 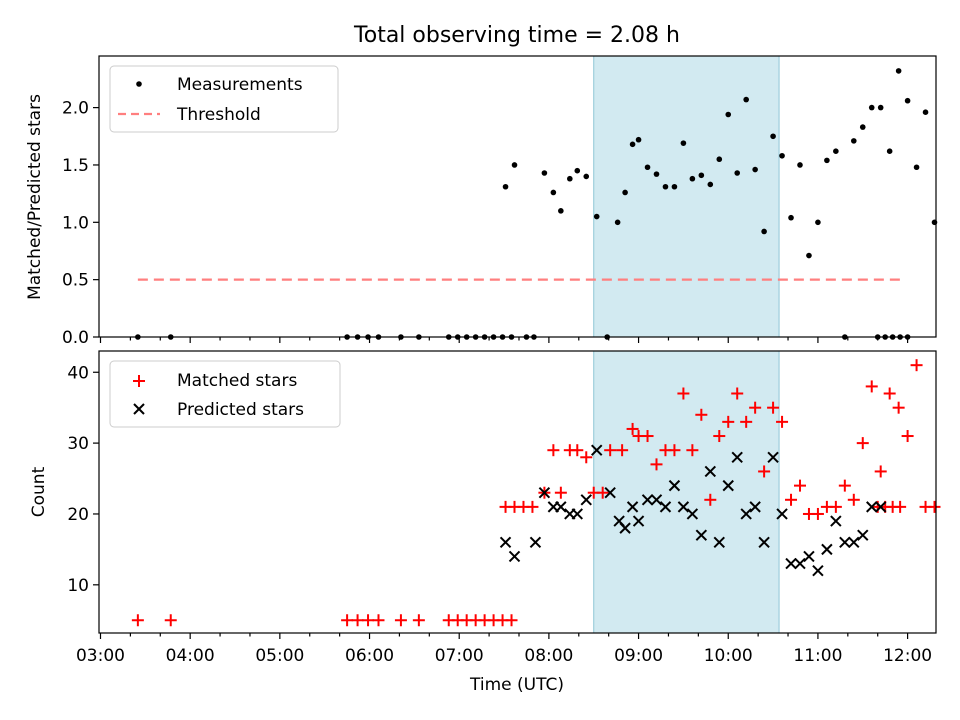 What do you see at coordinates (80, 223) in the screenshot?
I see `top-y-ticks: 0.0 0.5 1.0 1.5 2.0` at bounding box center [80, 223].